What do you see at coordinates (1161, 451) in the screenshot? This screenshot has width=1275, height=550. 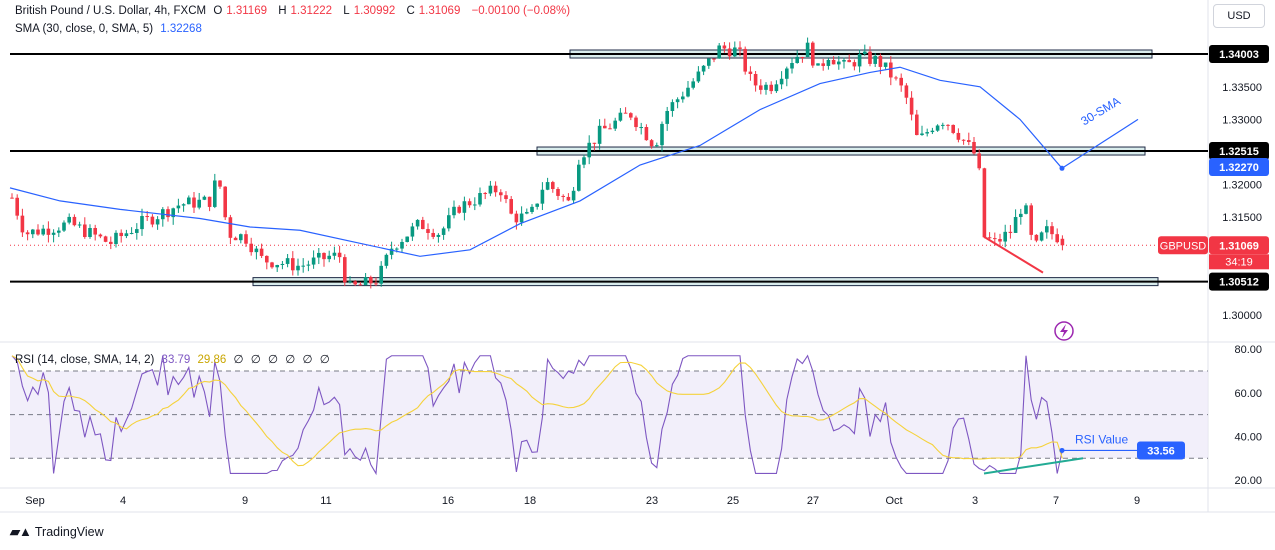 I see `rsi-value-tag: 33.56` at bounding box center [1161, 451].